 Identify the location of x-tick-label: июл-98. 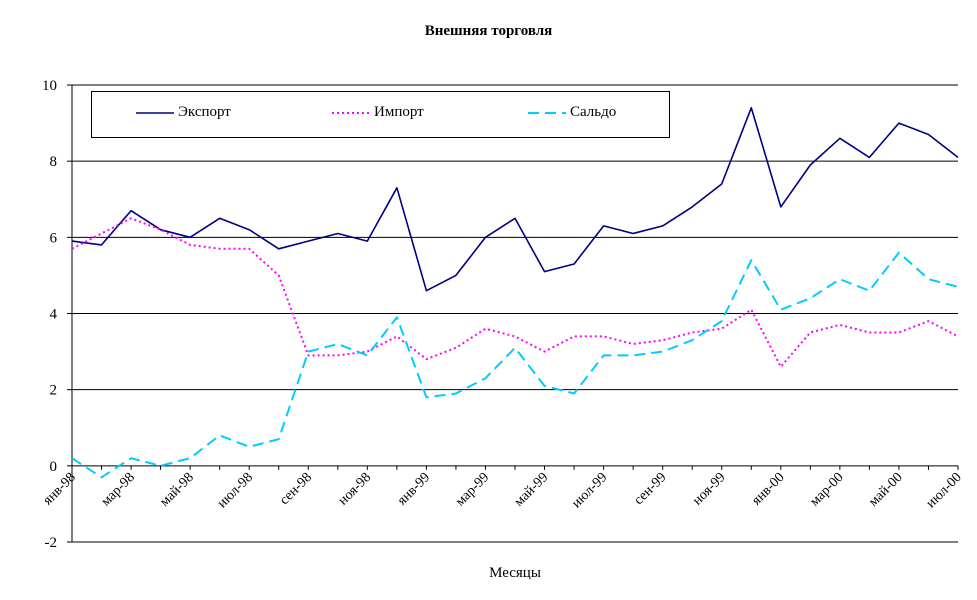
(235, 490).